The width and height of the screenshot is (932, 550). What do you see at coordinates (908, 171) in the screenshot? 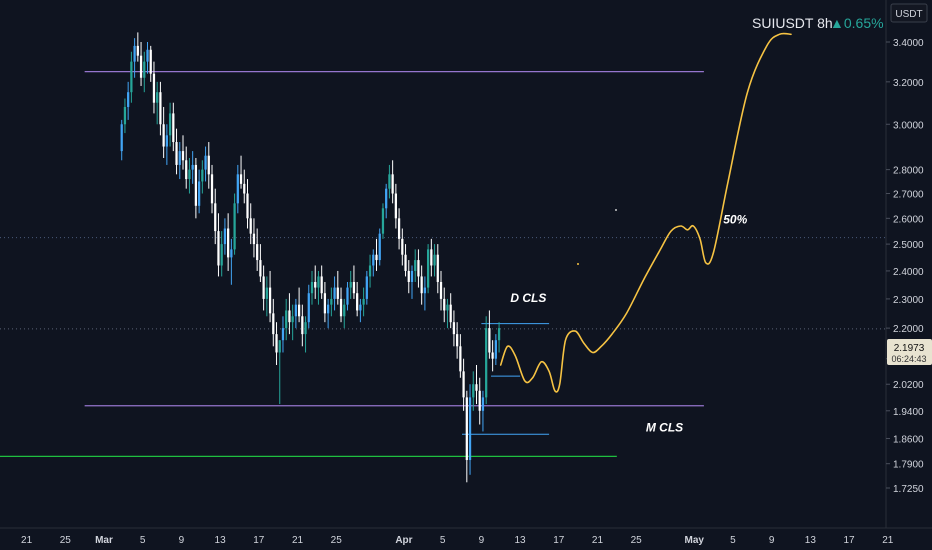
I see `y-tick-label: 2.8000` at bounding box center [908, 171].